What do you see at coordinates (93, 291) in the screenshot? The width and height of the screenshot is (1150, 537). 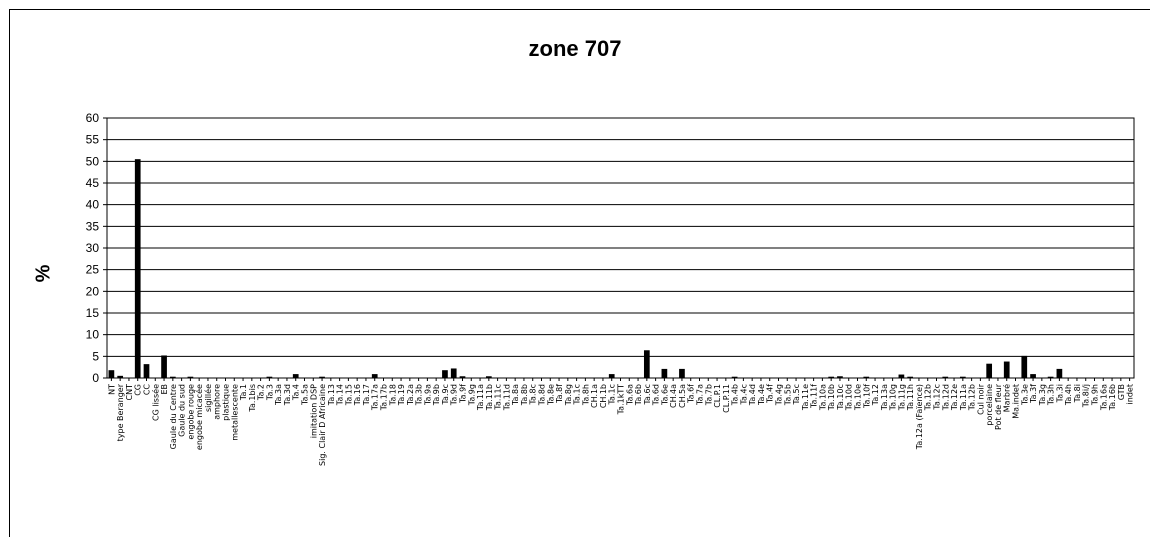 I see `y-tick-label: 20` at bounding box center [93, 291].